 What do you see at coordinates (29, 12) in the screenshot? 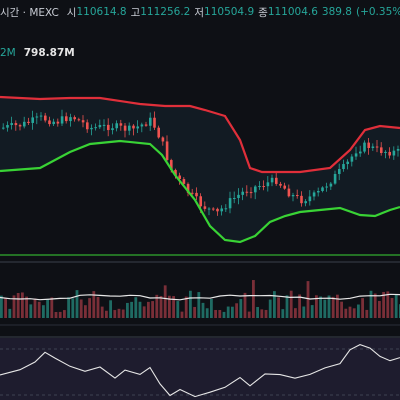
I see `symbol-label: 시간 · MEXC` at bounding box center [29, 12].